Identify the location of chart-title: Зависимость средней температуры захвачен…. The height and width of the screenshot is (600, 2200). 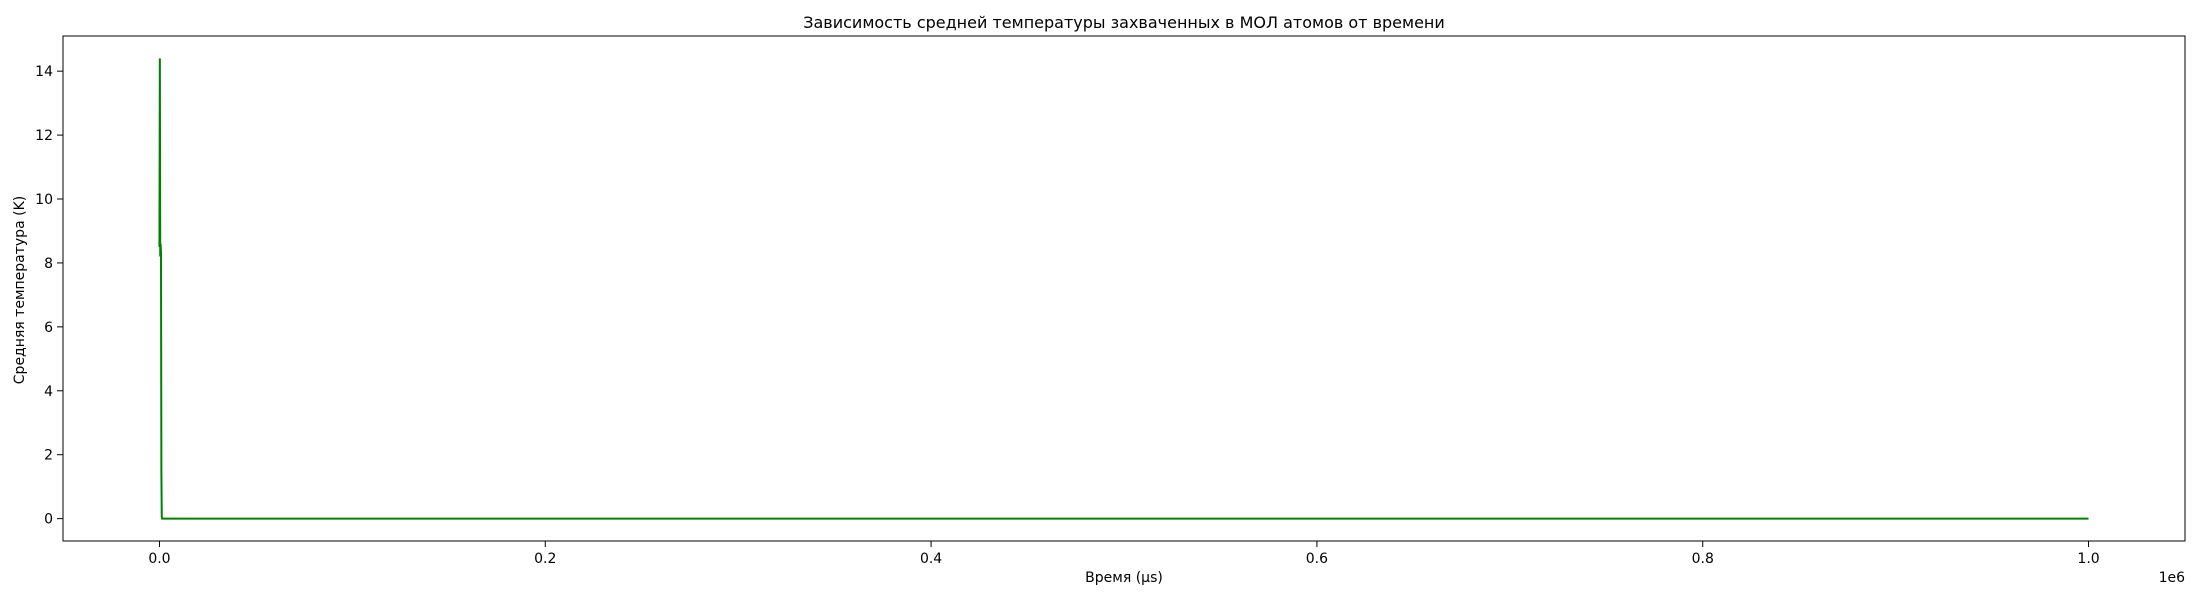
(1124, 22).